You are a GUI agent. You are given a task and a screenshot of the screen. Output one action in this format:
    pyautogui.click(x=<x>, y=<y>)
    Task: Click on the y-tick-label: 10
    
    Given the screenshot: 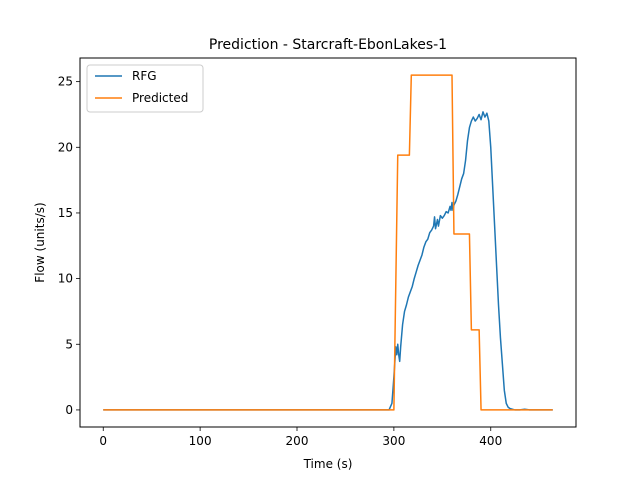 What is the action you would take?
    pyautogui.click(x=65, y=279)
    